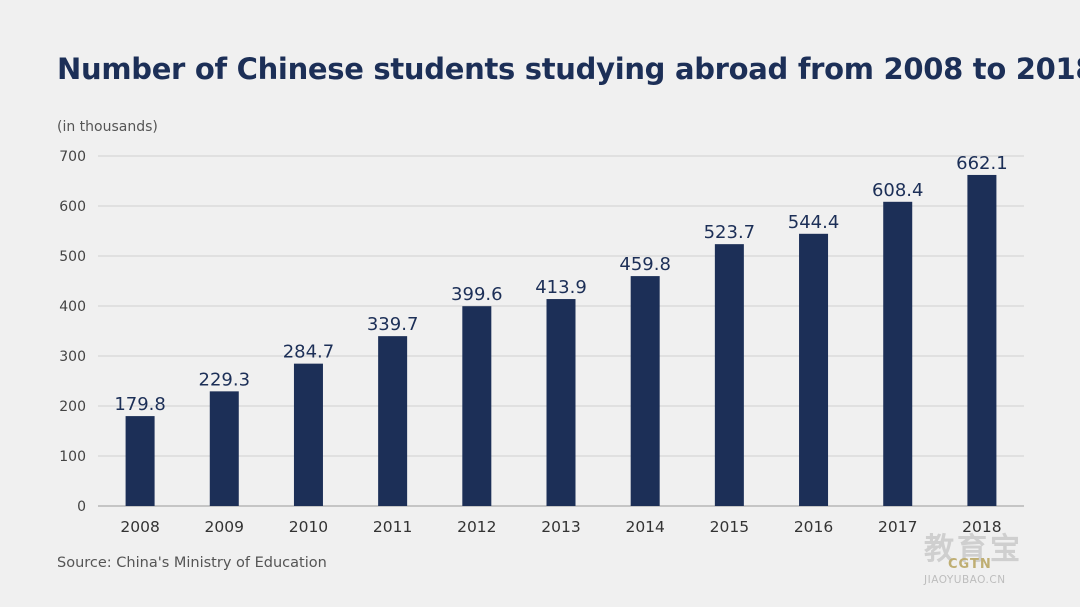 The width and height of the screenshot is (1080, 607). I want to click on data-label: 179.8, so click(140, 404).